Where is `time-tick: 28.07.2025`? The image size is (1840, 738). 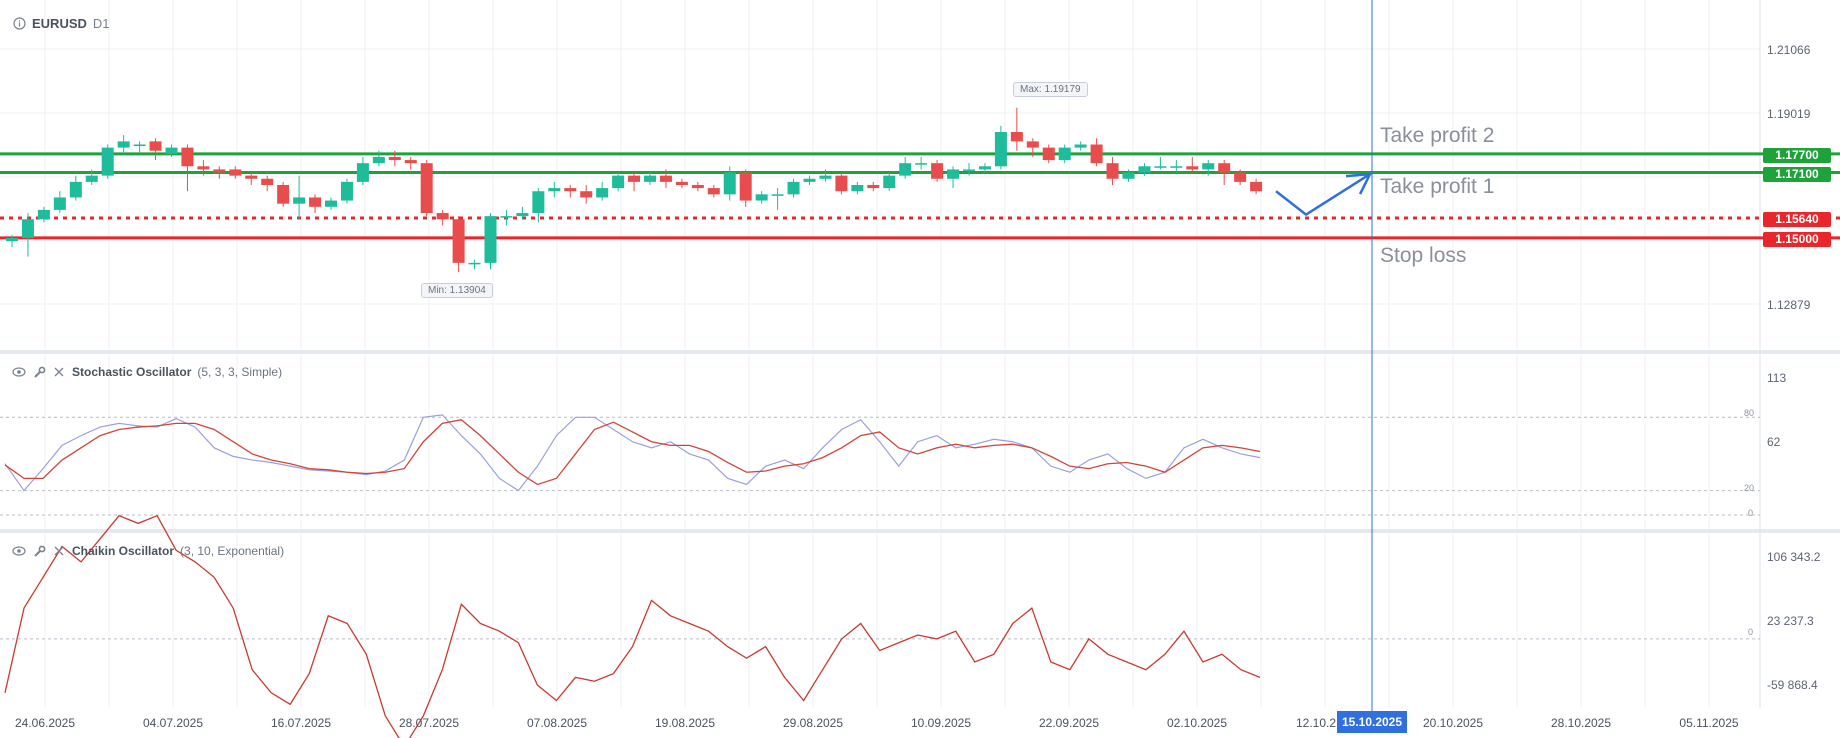
time-tick: 28.07.2025 is located at coordinates (429, 723).